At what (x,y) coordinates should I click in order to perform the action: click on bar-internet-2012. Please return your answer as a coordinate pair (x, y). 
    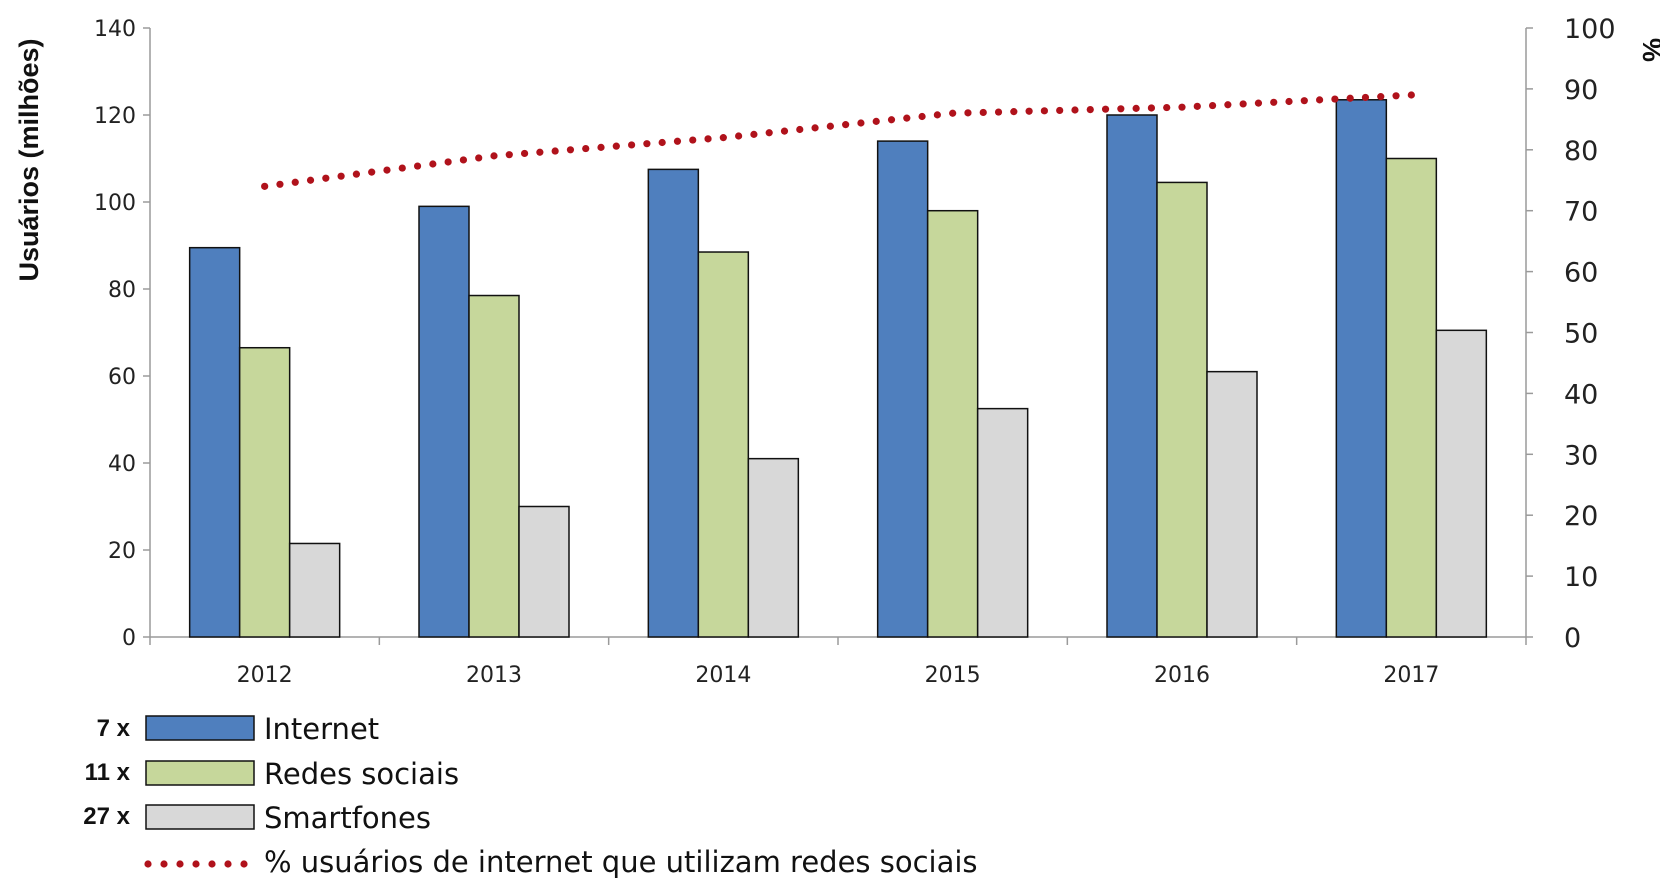
    Looking at the image, I should click on (214, 442).